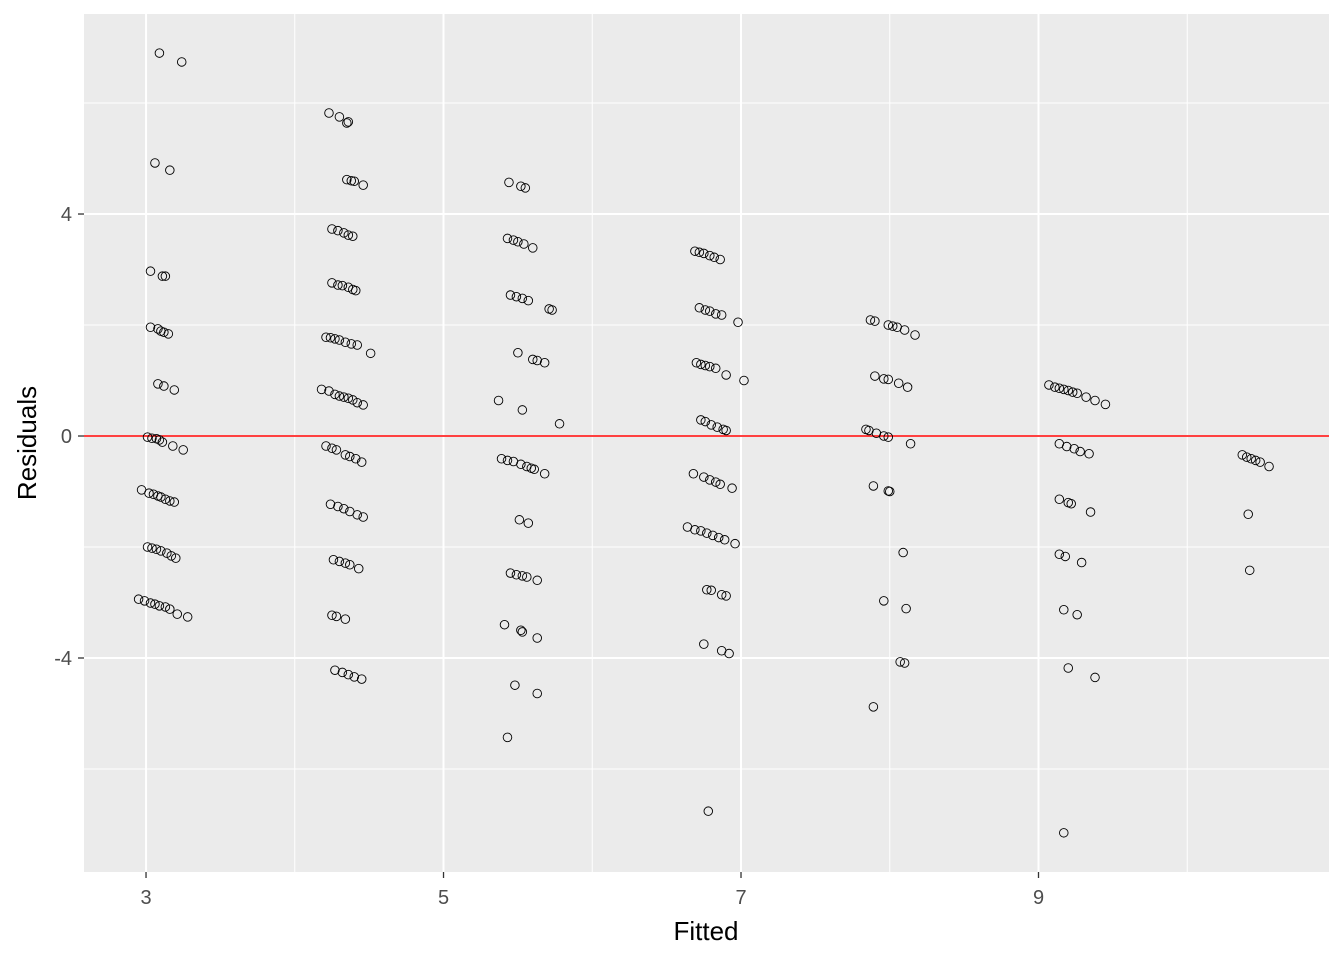 The height and width of the screenshot is (960, 1344). What do you see at coordinates (705, 931) in the screenshot?
I see `x-axis-title: Fitted` at bounding box center [705, 931].